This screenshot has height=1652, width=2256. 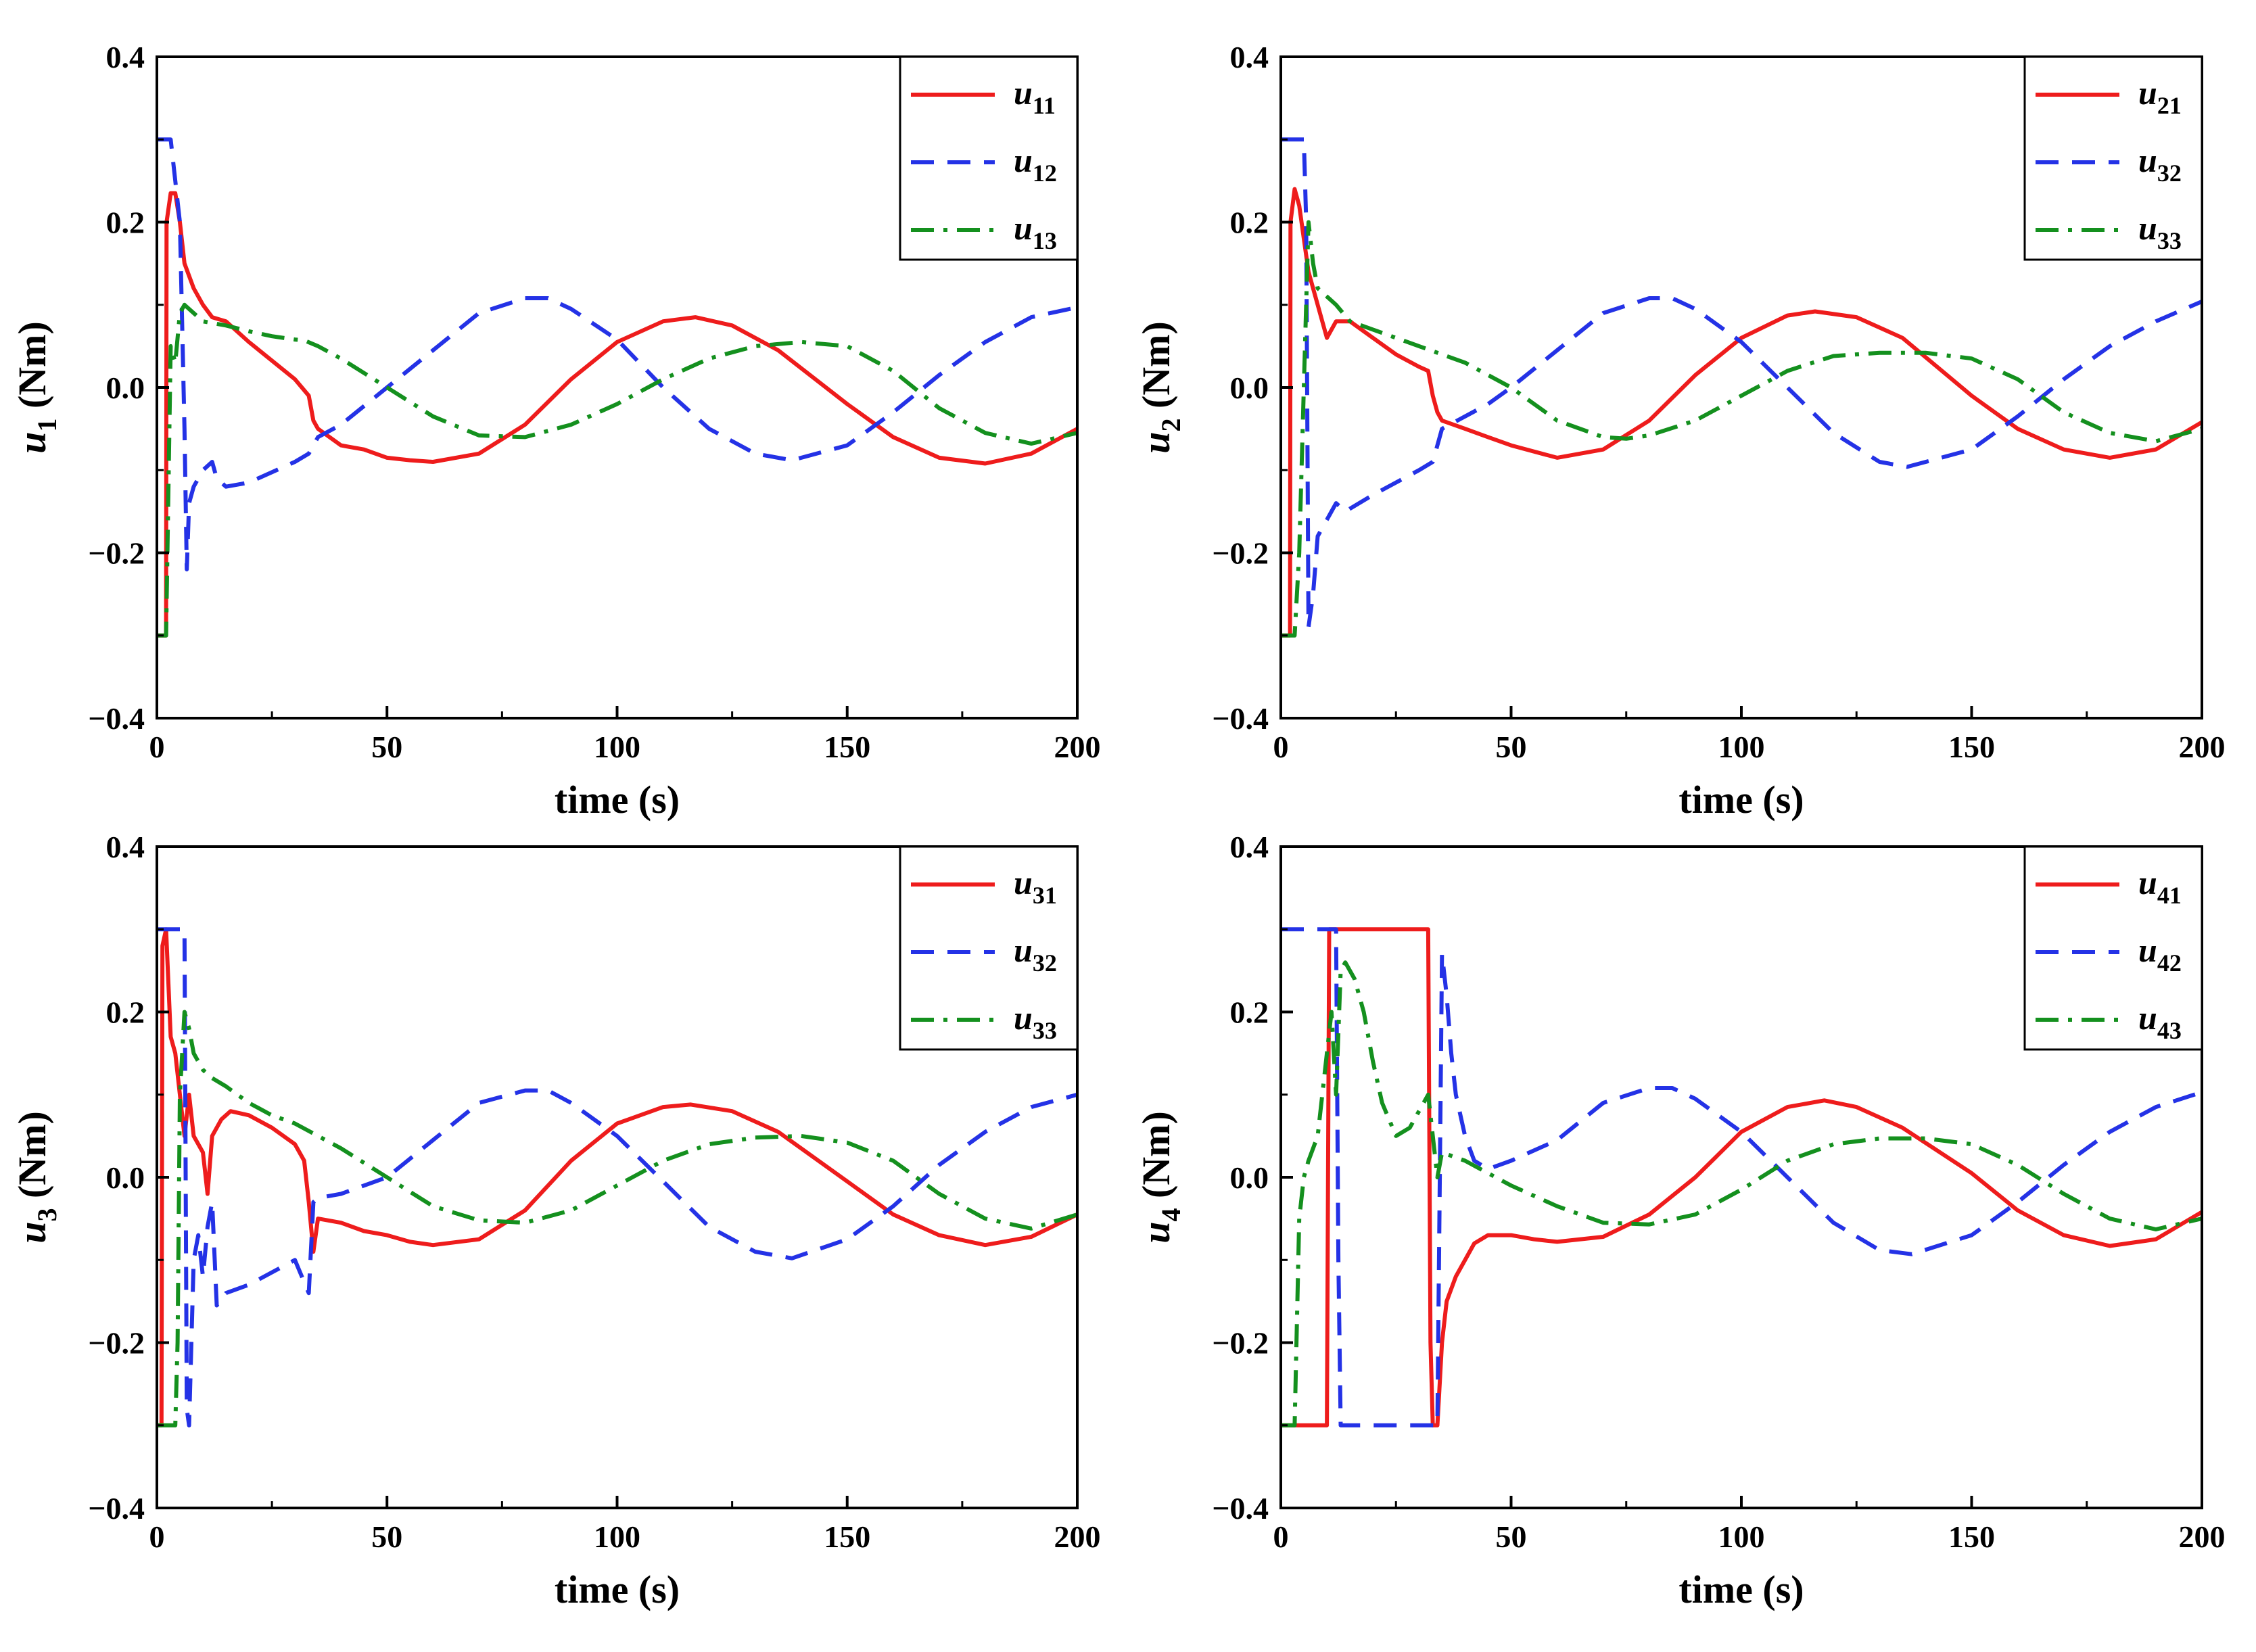 What do you see at coordinates (1035, 231) in the screenshot?
I see `legend-label-u13: u13` at bounding box center [1035, 231].